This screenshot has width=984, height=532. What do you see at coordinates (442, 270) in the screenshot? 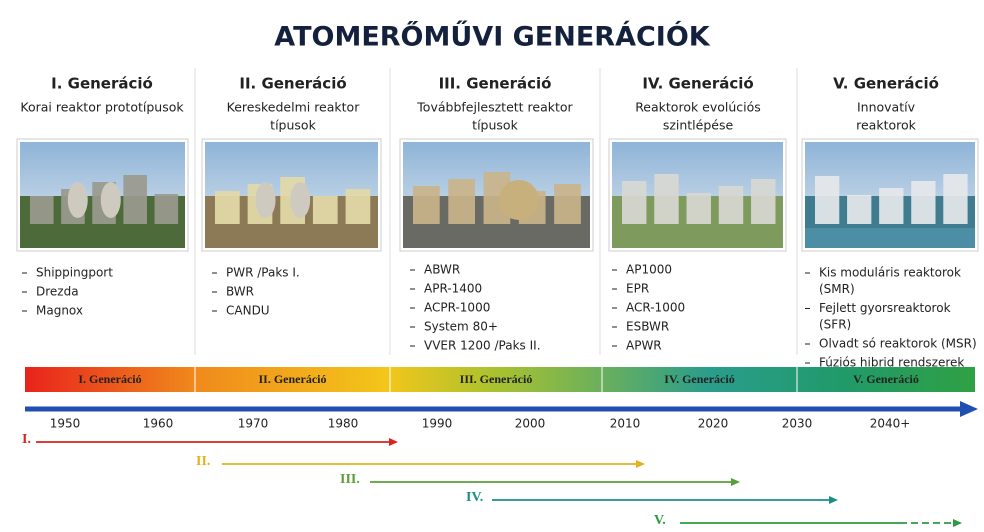
I see `list-item: ABWR` at bounding box center [442, 270].